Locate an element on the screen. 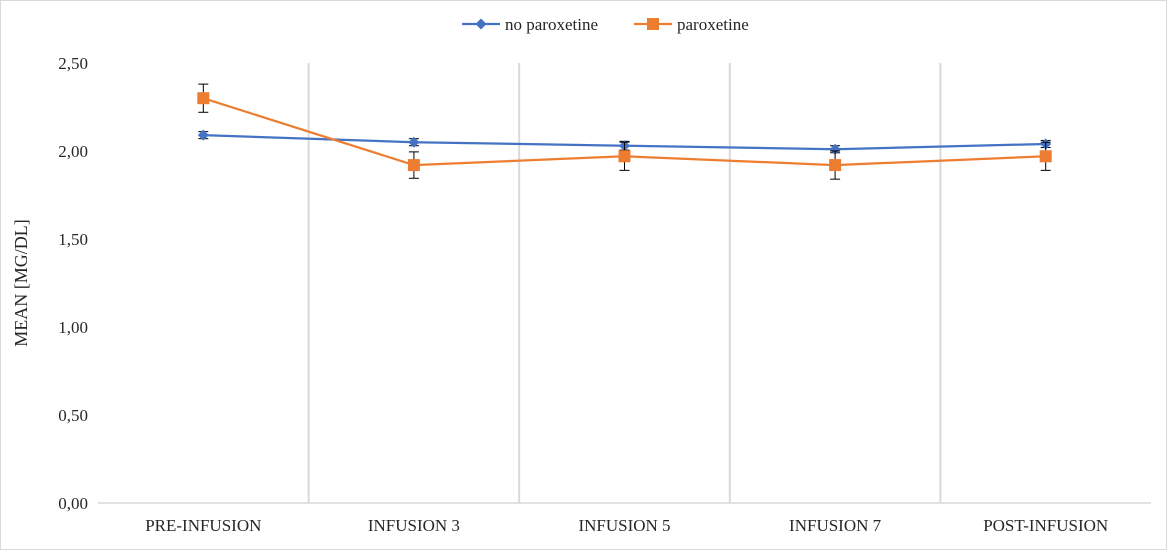  legend-label: no paroxetine is located at coordinates (551, 24).